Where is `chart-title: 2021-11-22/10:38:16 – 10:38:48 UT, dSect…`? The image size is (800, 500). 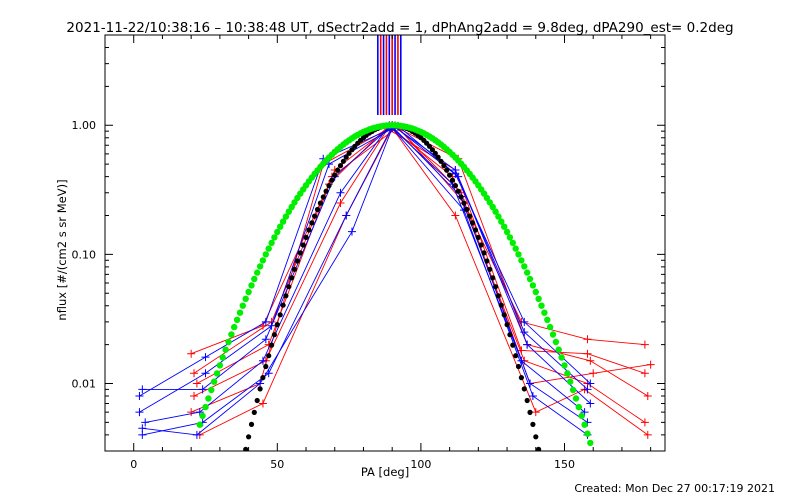 chart-title: 2021-11-22/10:38:16 – 10:38:48 UT, dSect… is located at coordinates (399, 28).